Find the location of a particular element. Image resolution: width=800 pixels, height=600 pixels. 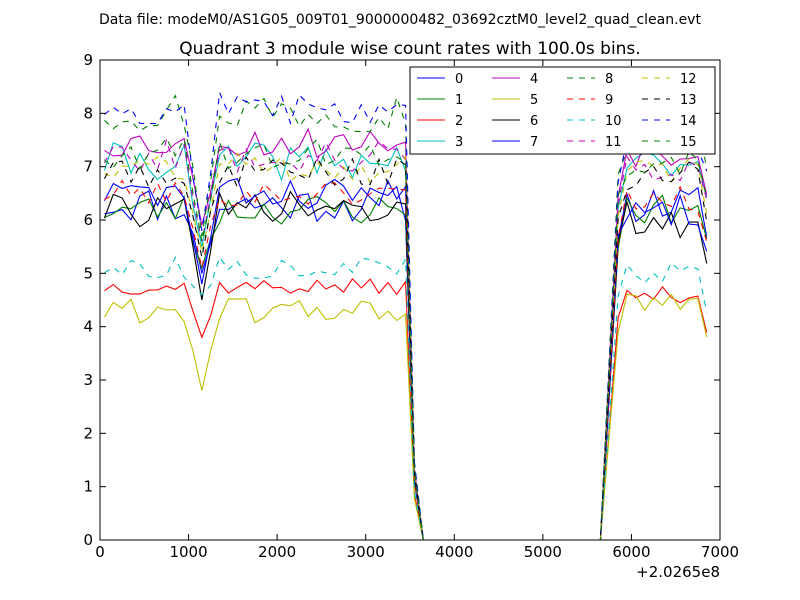

x-tick-label-3000: 3000 is located at coordinates (366, 552).